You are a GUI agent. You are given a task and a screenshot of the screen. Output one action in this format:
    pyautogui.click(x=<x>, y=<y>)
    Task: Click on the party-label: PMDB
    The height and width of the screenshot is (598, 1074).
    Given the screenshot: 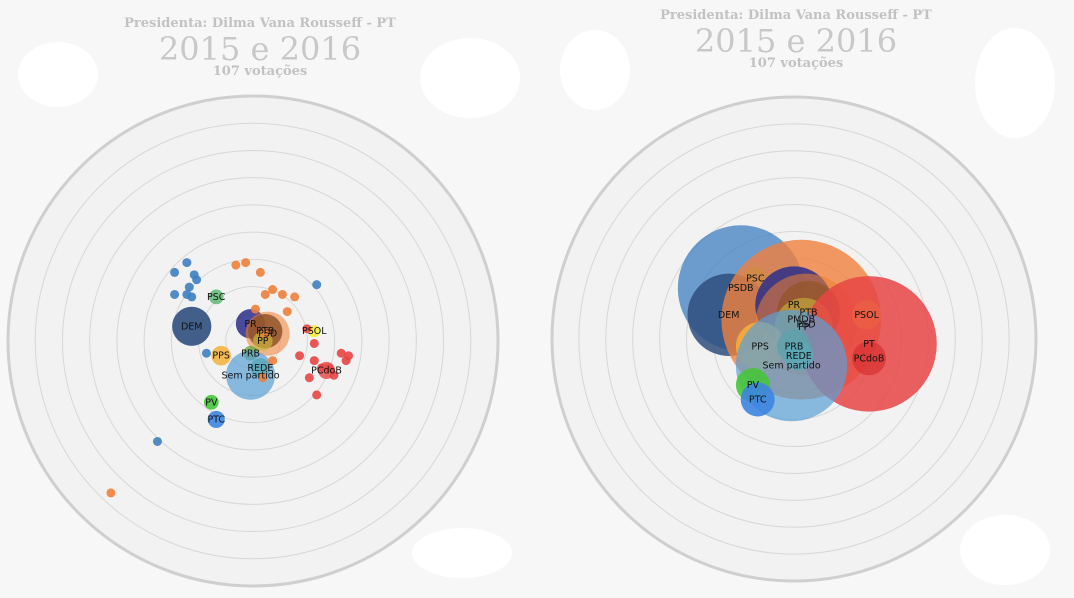 What is the action you would take?
    pyautogui.click(x=801, y=320)
    